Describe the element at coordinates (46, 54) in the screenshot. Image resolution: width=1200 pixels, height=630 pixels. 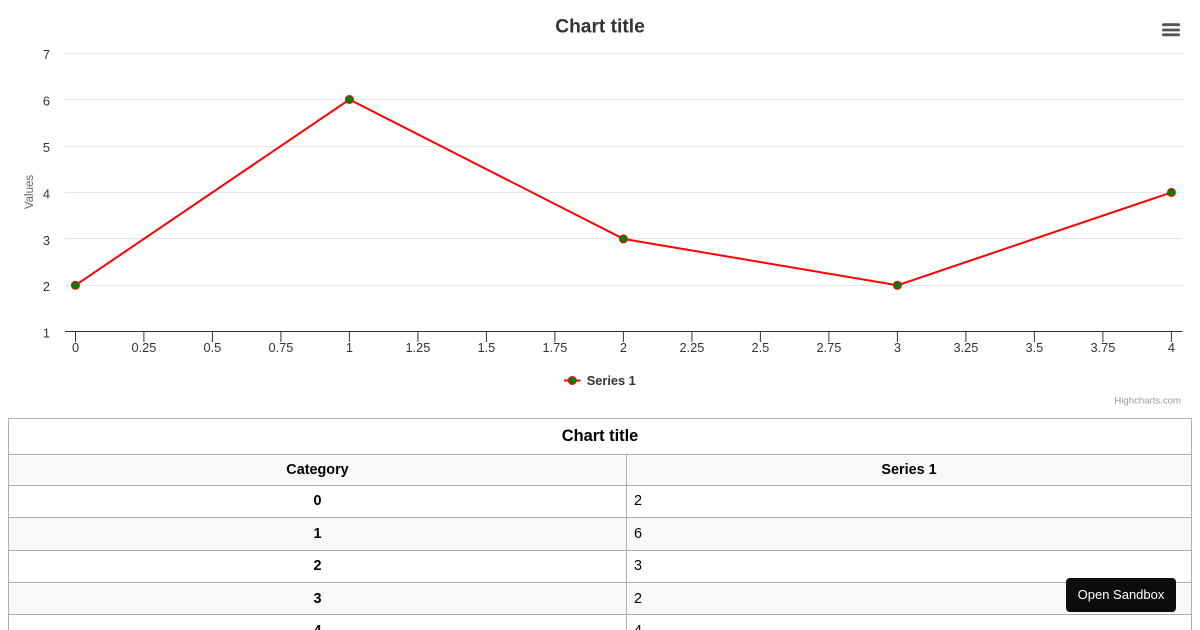
I see `svg-text: 7` at that location.